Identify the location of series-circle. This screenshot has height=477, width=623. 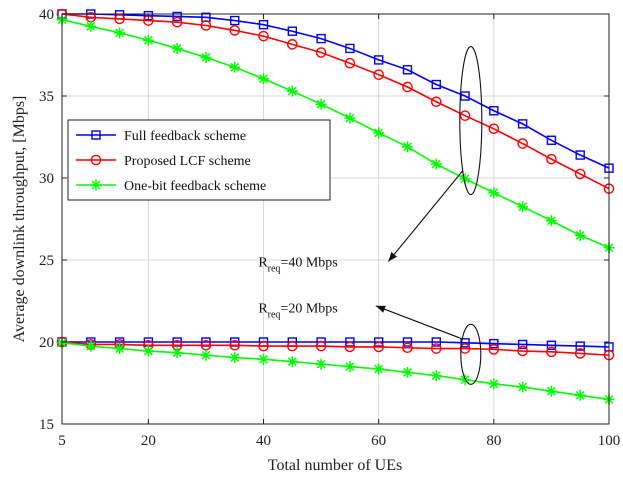
(335, 348).